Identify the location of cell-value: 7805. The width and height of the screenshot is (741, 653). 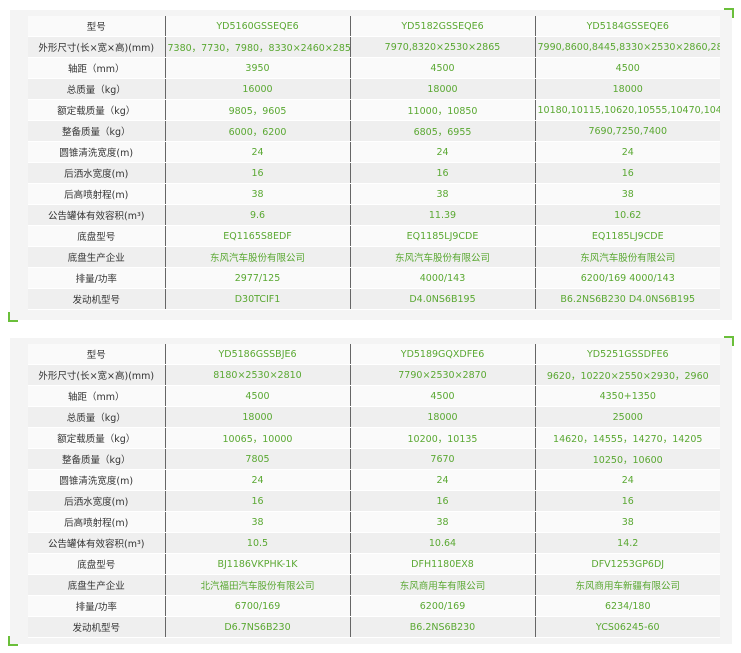
(258, 459).